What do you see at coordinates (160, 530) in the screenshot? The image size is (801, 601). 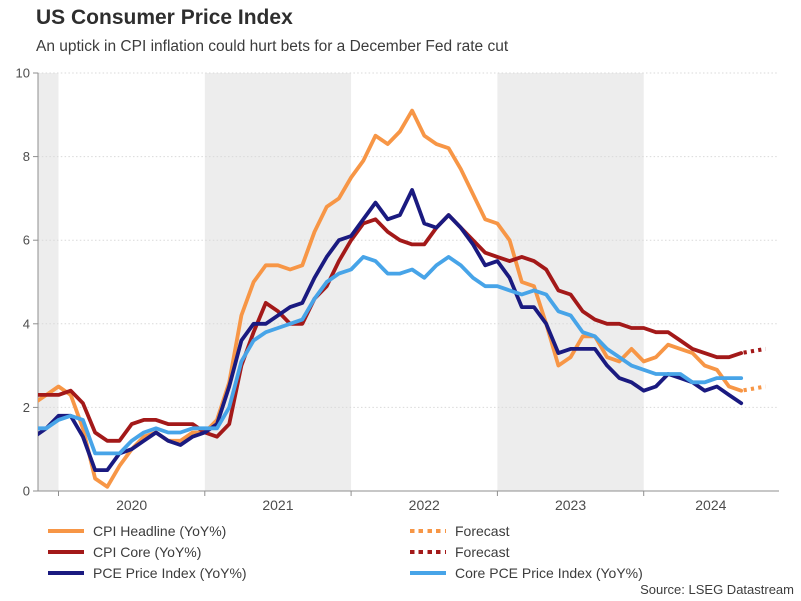 I see `legend-label-cpi-headline: CPI Headline (YoY%)` at bounding box center [160, 530].